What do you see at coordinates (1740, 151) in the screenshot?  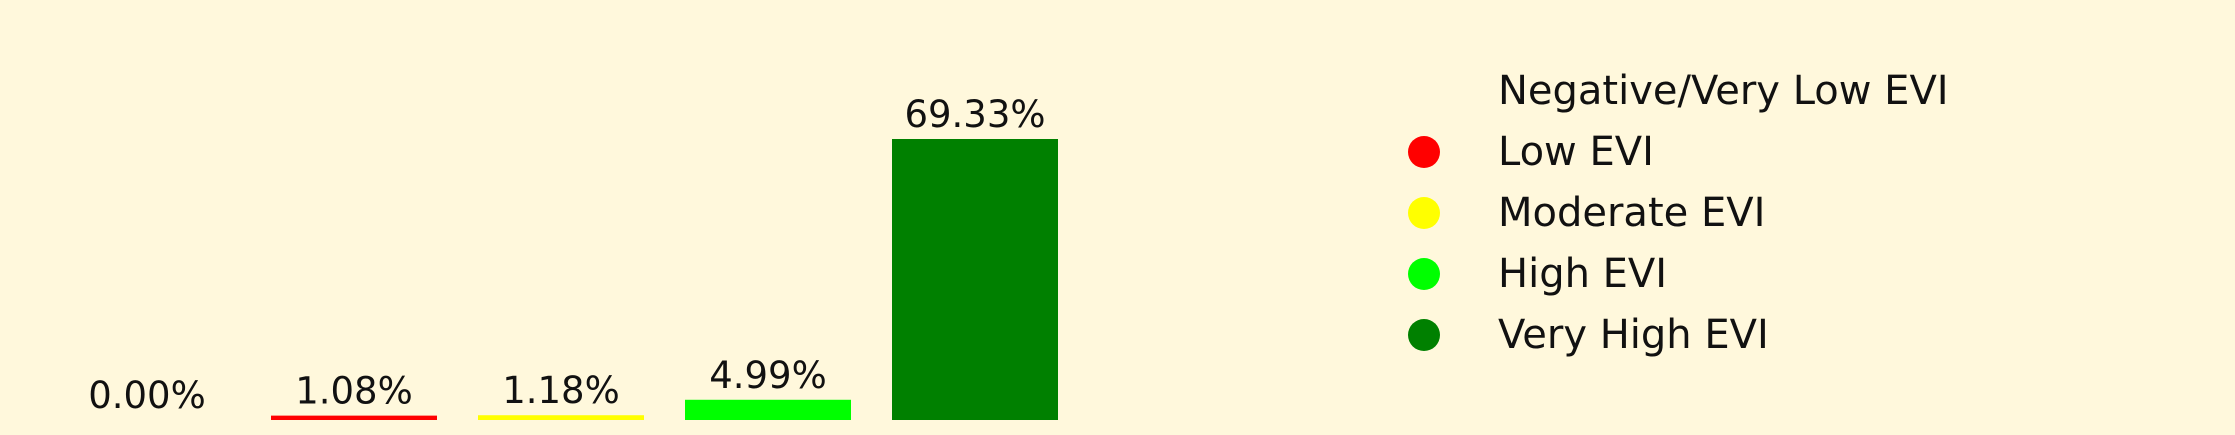 I see `legend-item: Low EVI` at bounding box center [1740, 151].